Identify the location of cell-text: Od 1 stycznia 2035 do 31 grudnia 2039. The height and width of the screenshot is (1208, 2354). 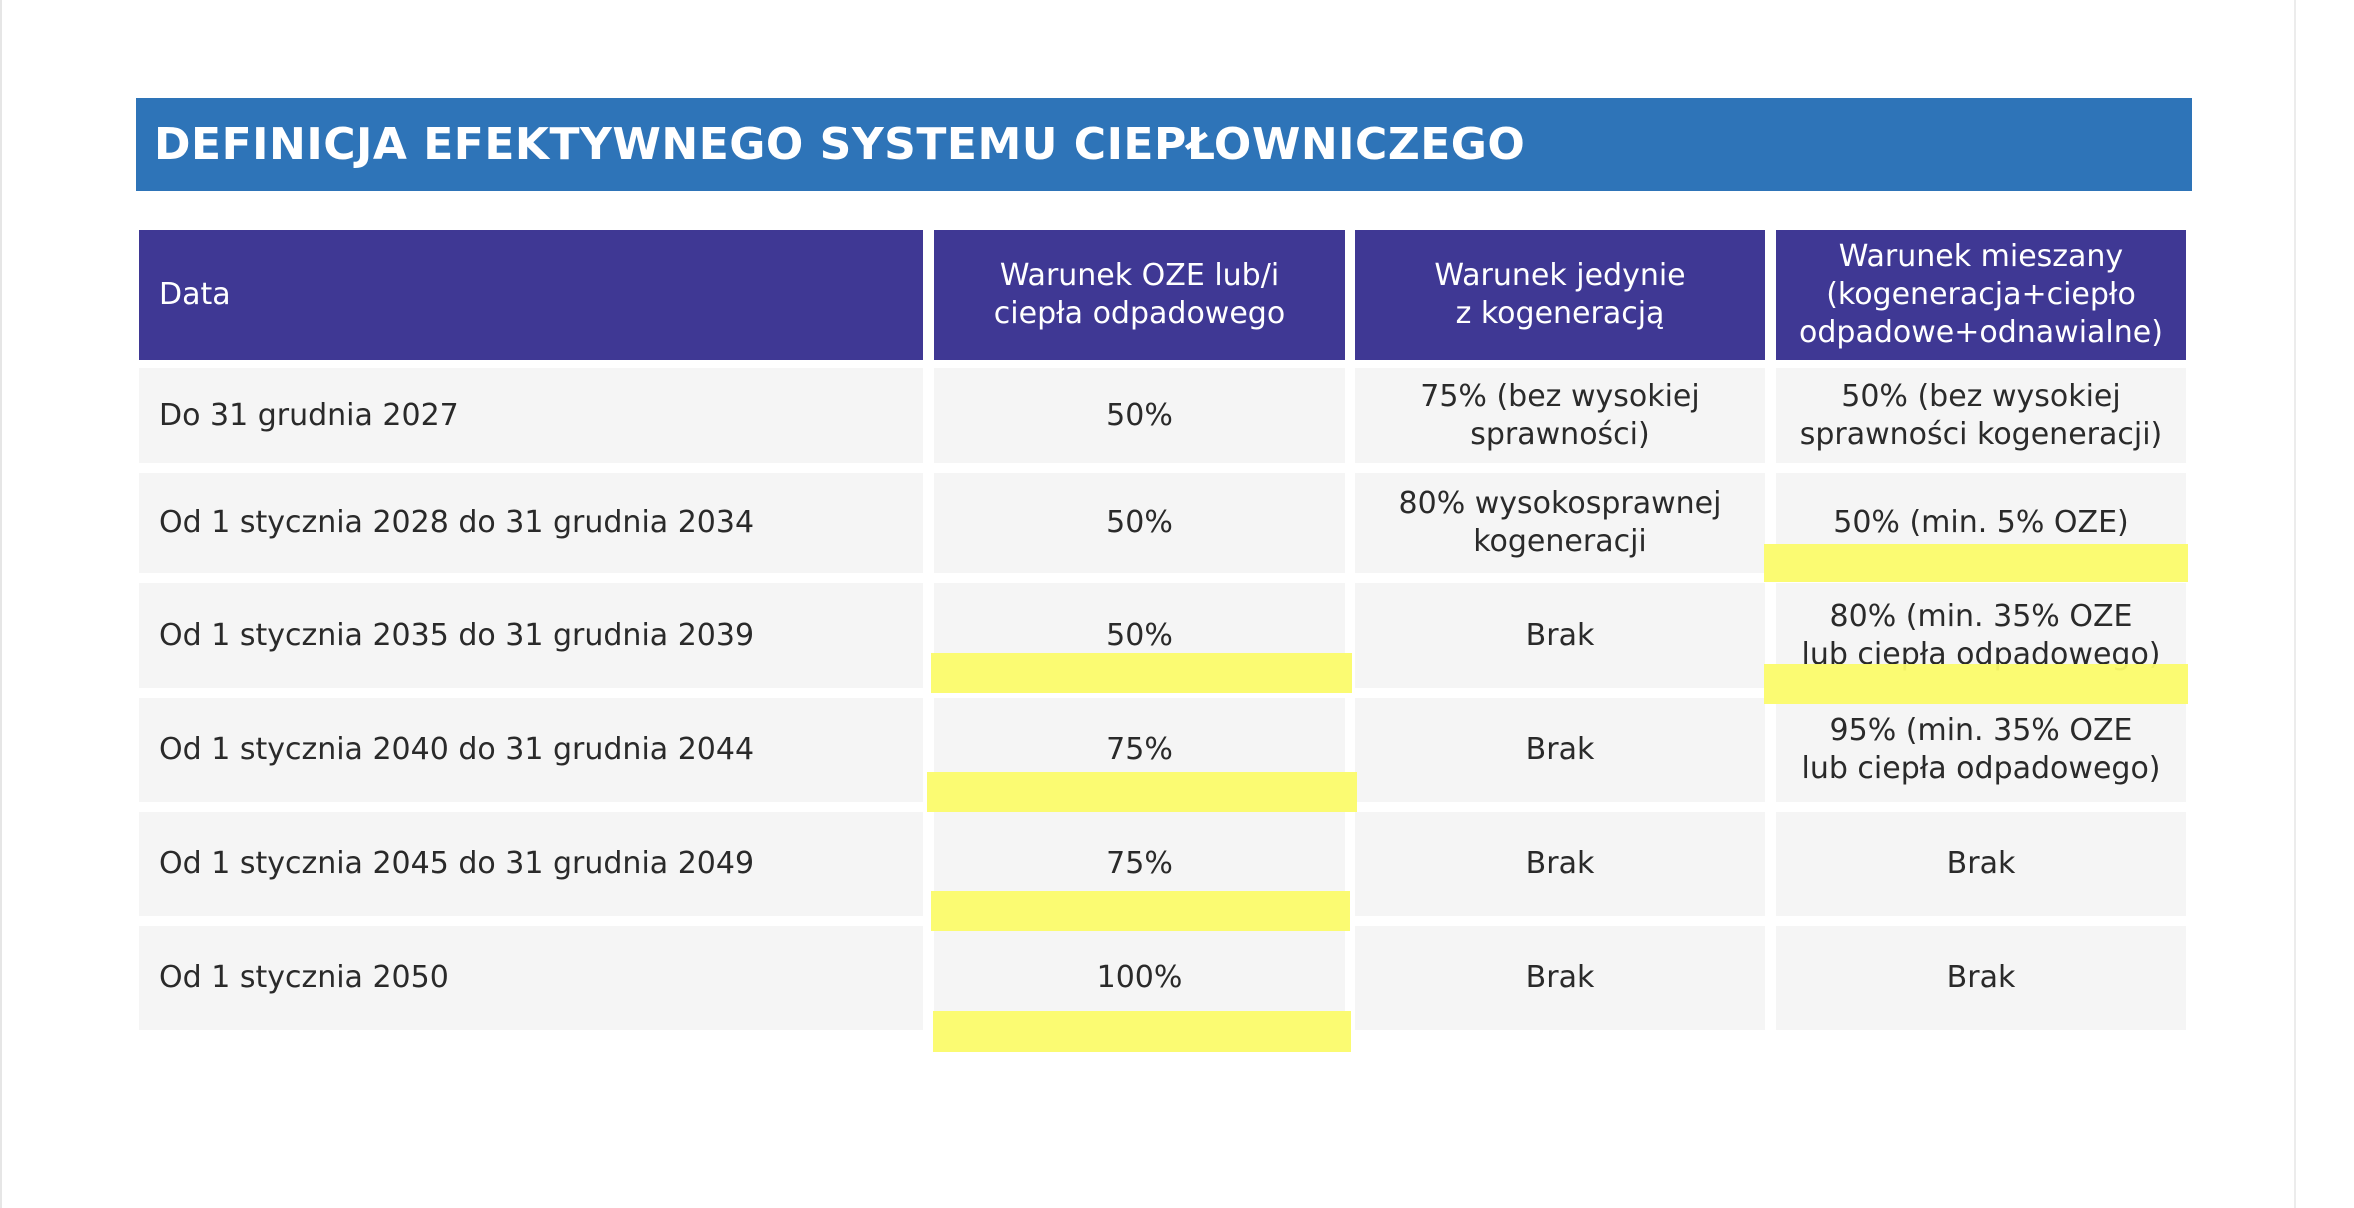
(457, 635).